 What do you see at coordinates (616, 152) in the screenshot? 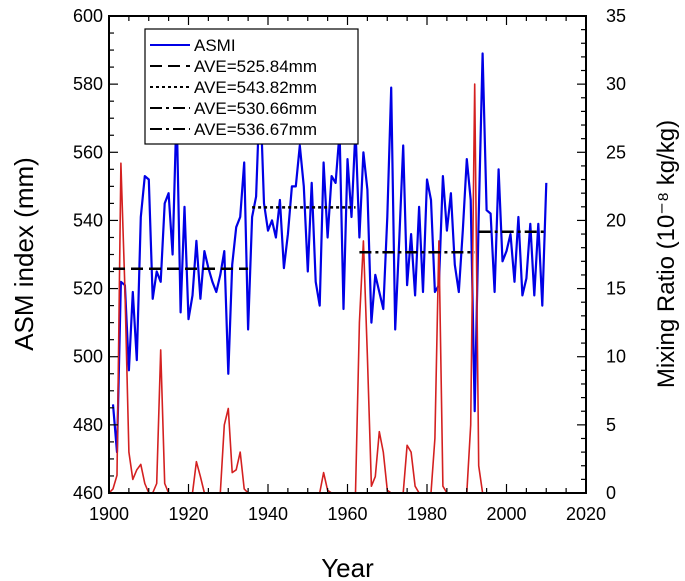
I see `y-right-tick-label: 25` at bounding box center [616, 152].